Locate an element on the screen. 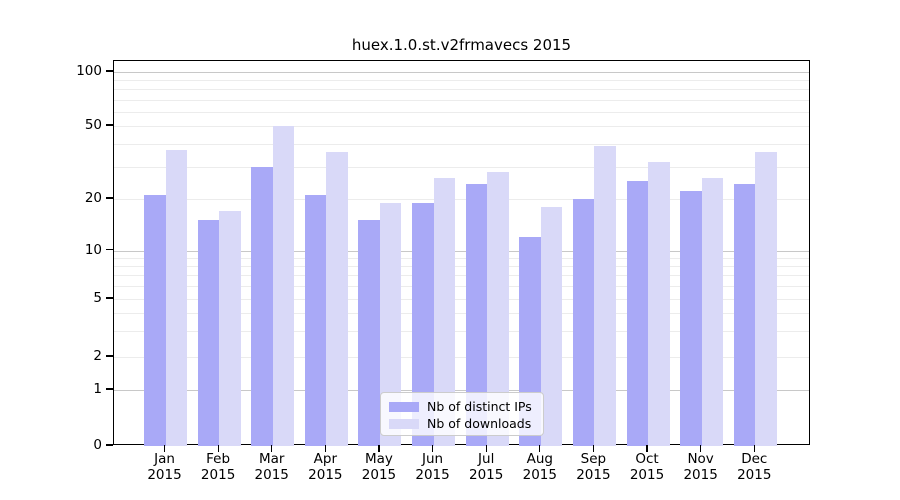 Image resolution: width=900 pixels, height=500 pixels. legend: Nb of distinct IPs Nb of downloads is located at coordinates (462, 414).